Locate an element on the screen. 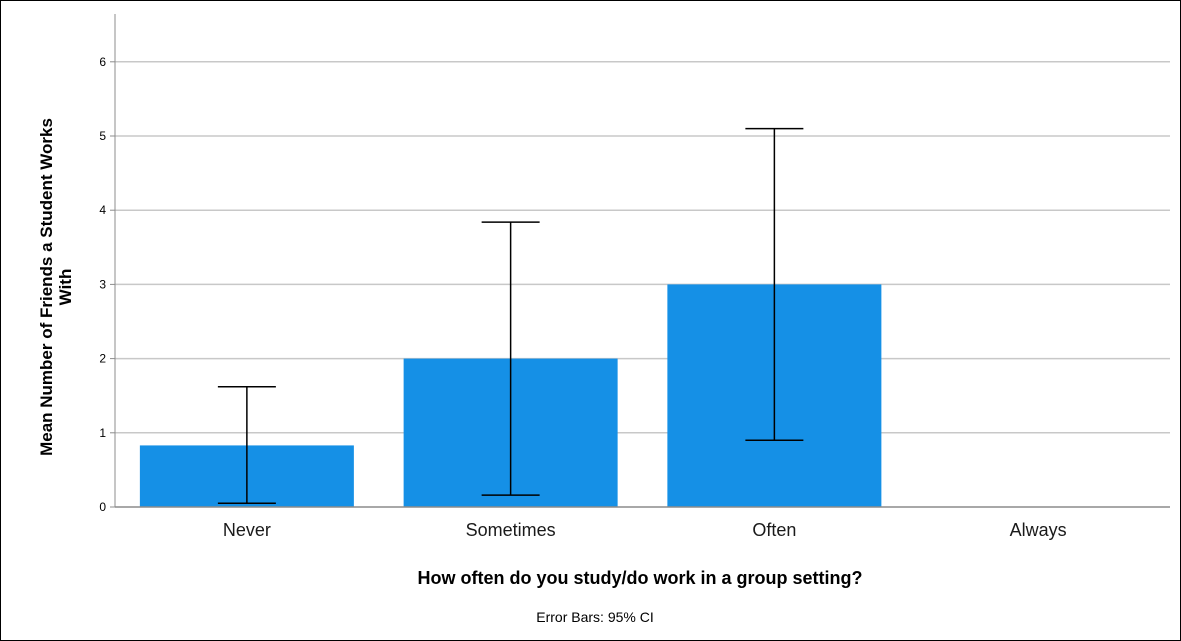 This screenshot has height=641, width=1181. y-tick-label: 0 is located at coordinates (102, 507).